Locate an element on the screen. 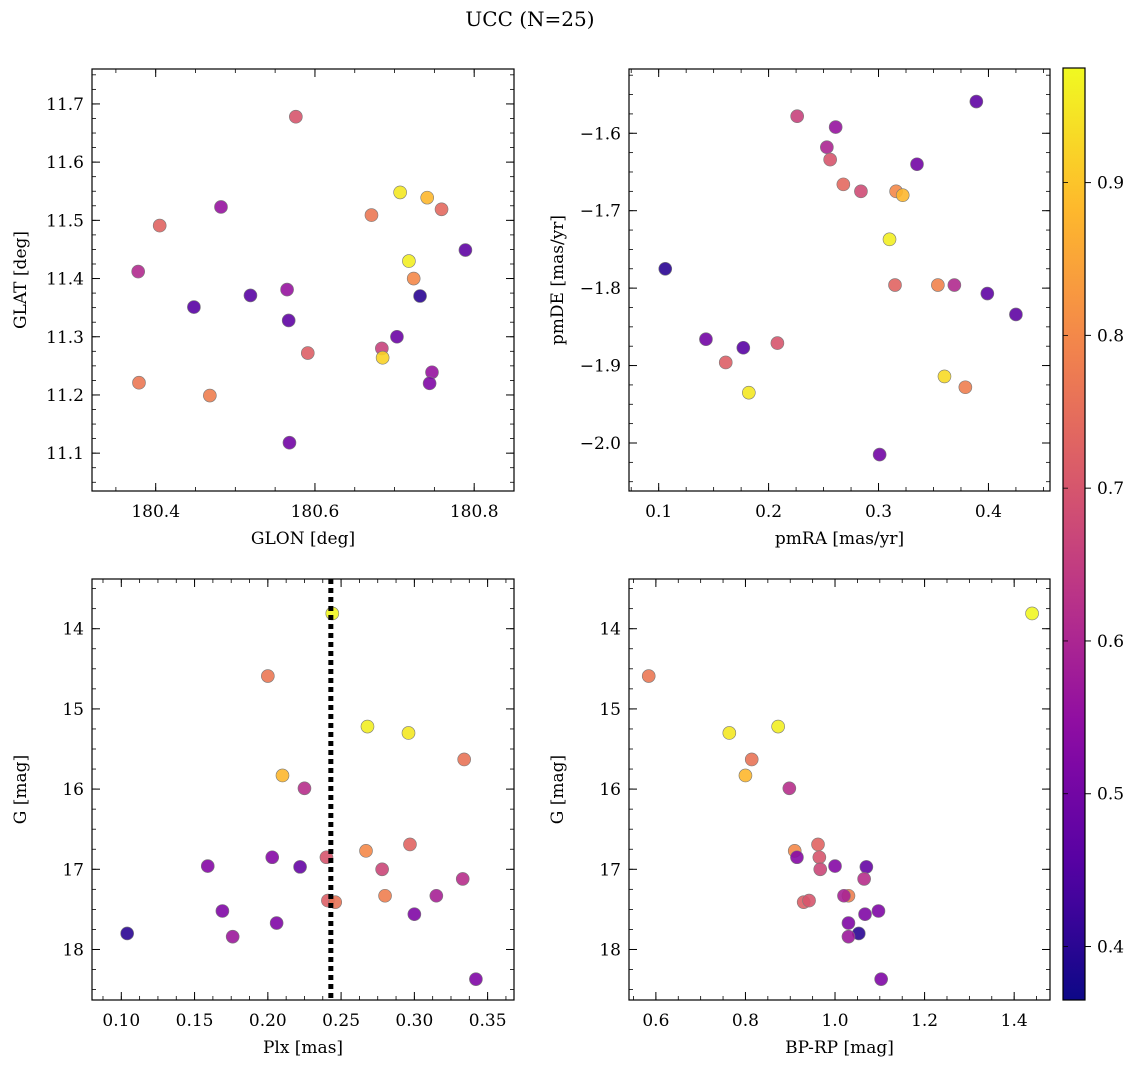 This screenshot has width=1136, height=1068. y-tick-label: 11.2 is located at coordinates (65, 396).